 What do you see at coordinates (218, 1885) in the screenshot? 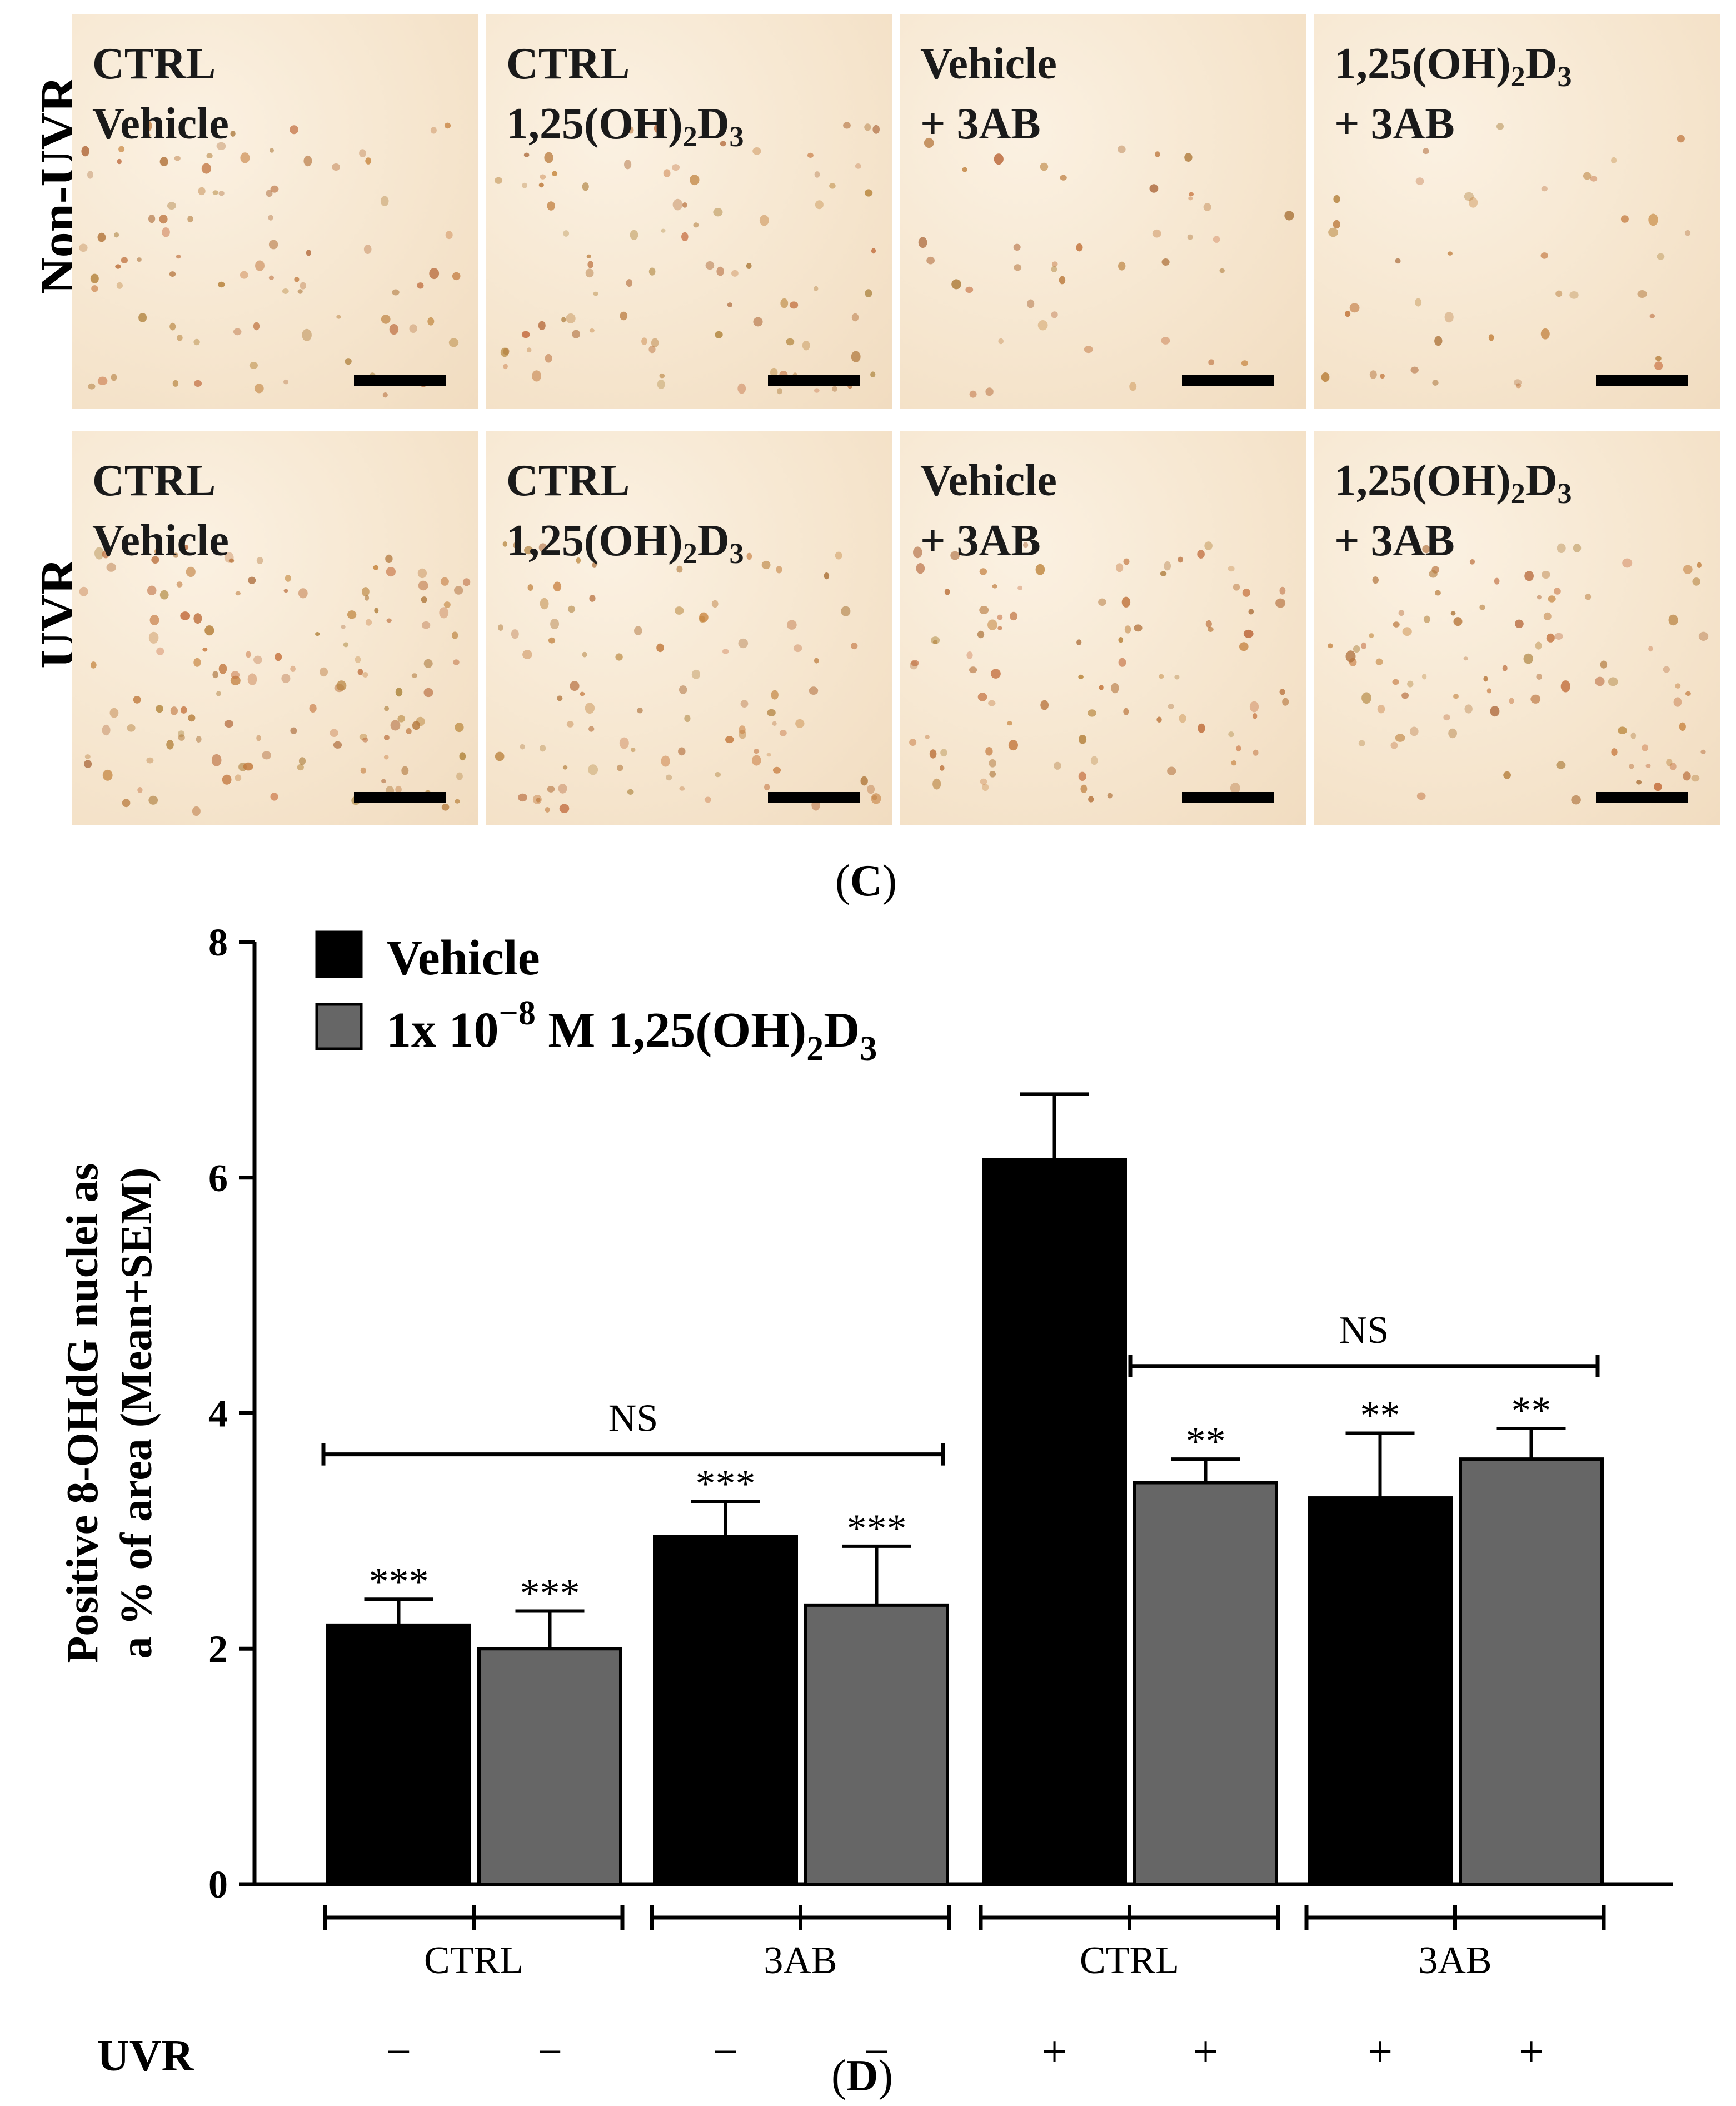
I see `y-tick-label: 0` at bounding box center [218, 1885].